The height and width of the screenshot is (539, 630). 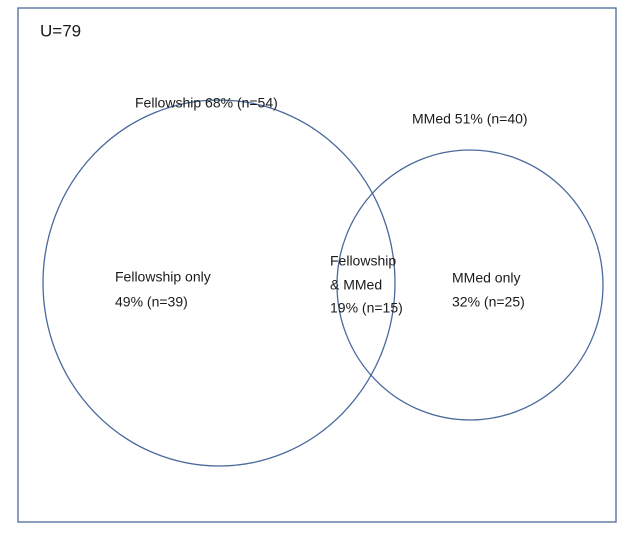 What do you see at coordinates (206, 103) in the screenshot?
I see `set-label: Fellowship 68% (n=54)` at bounding box center [206, 103].